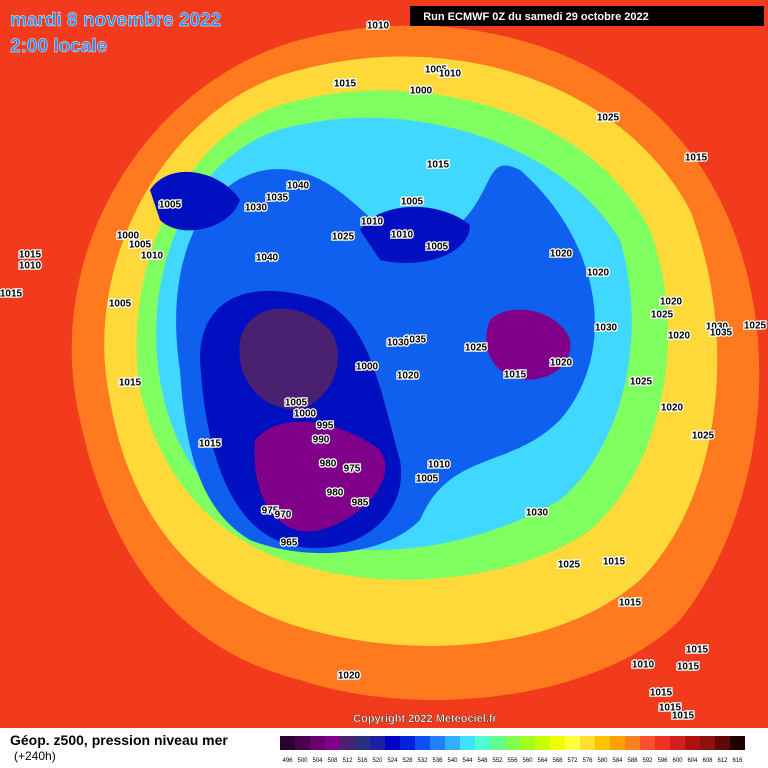 The height and width of the screenshot is (768, 768). What do you see at coordinates (647, 761) in the screenshot?
I see `scale-label: 592` at bounding box center [647, 761].